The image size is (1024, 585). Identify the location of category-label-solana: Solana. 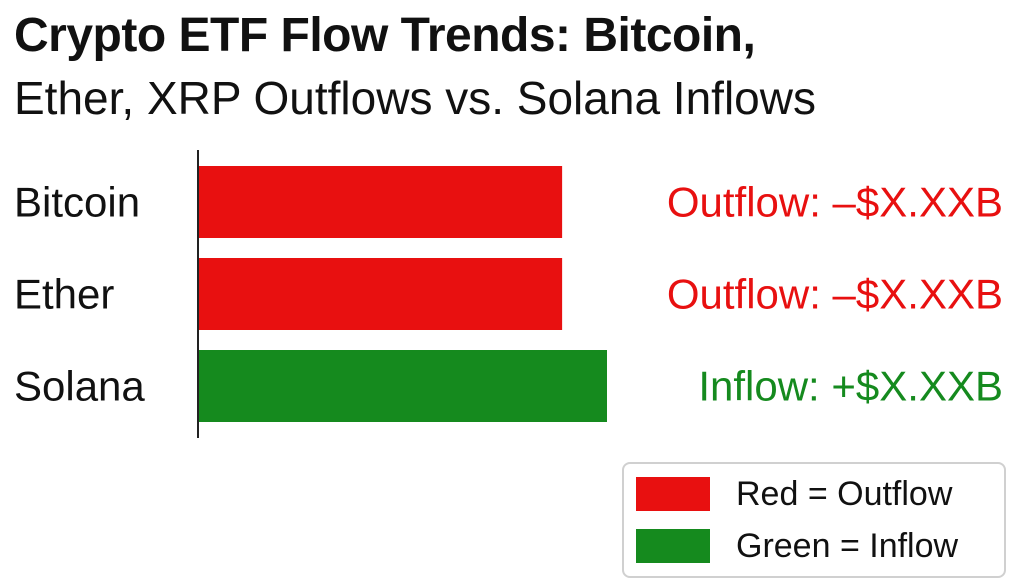
(79, 386).